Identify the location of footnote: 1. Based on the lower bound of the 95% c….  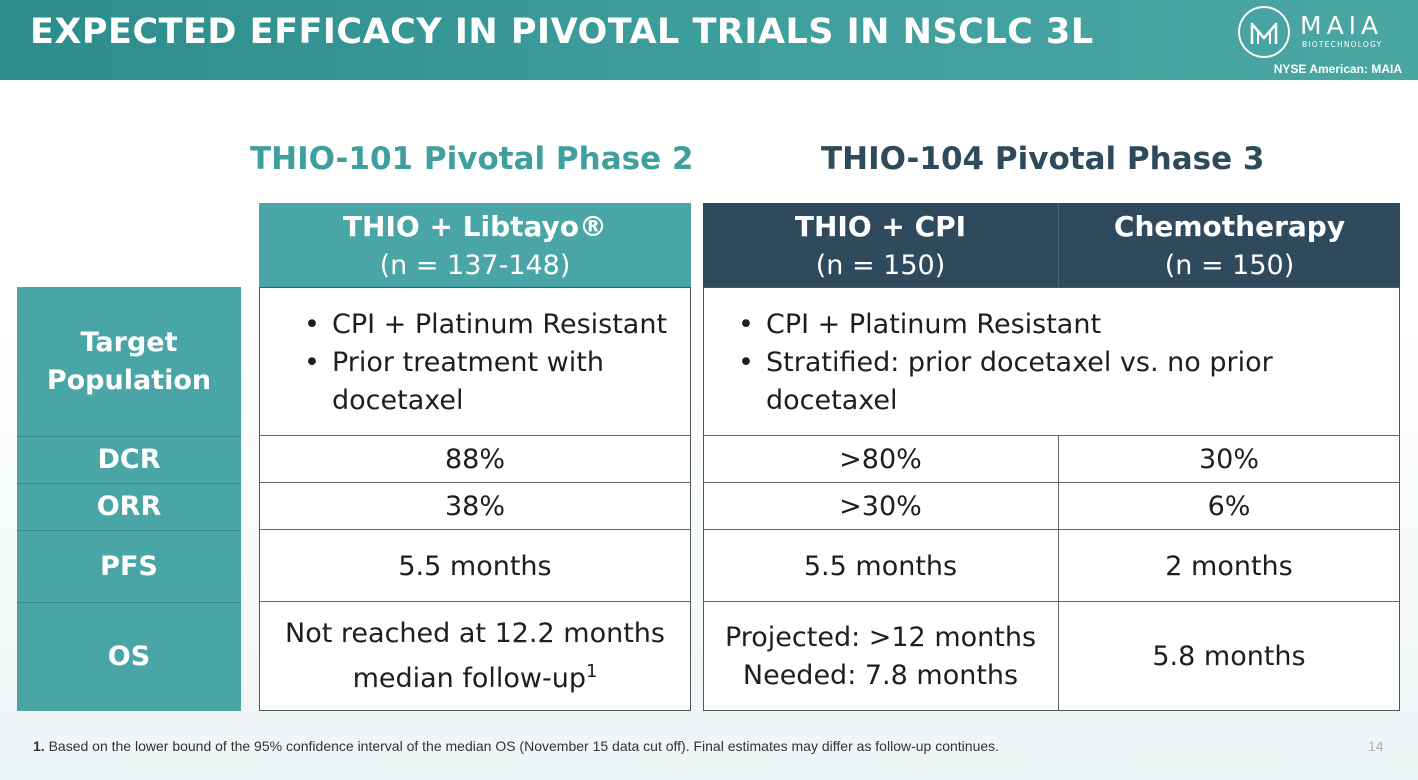
(516, 746).